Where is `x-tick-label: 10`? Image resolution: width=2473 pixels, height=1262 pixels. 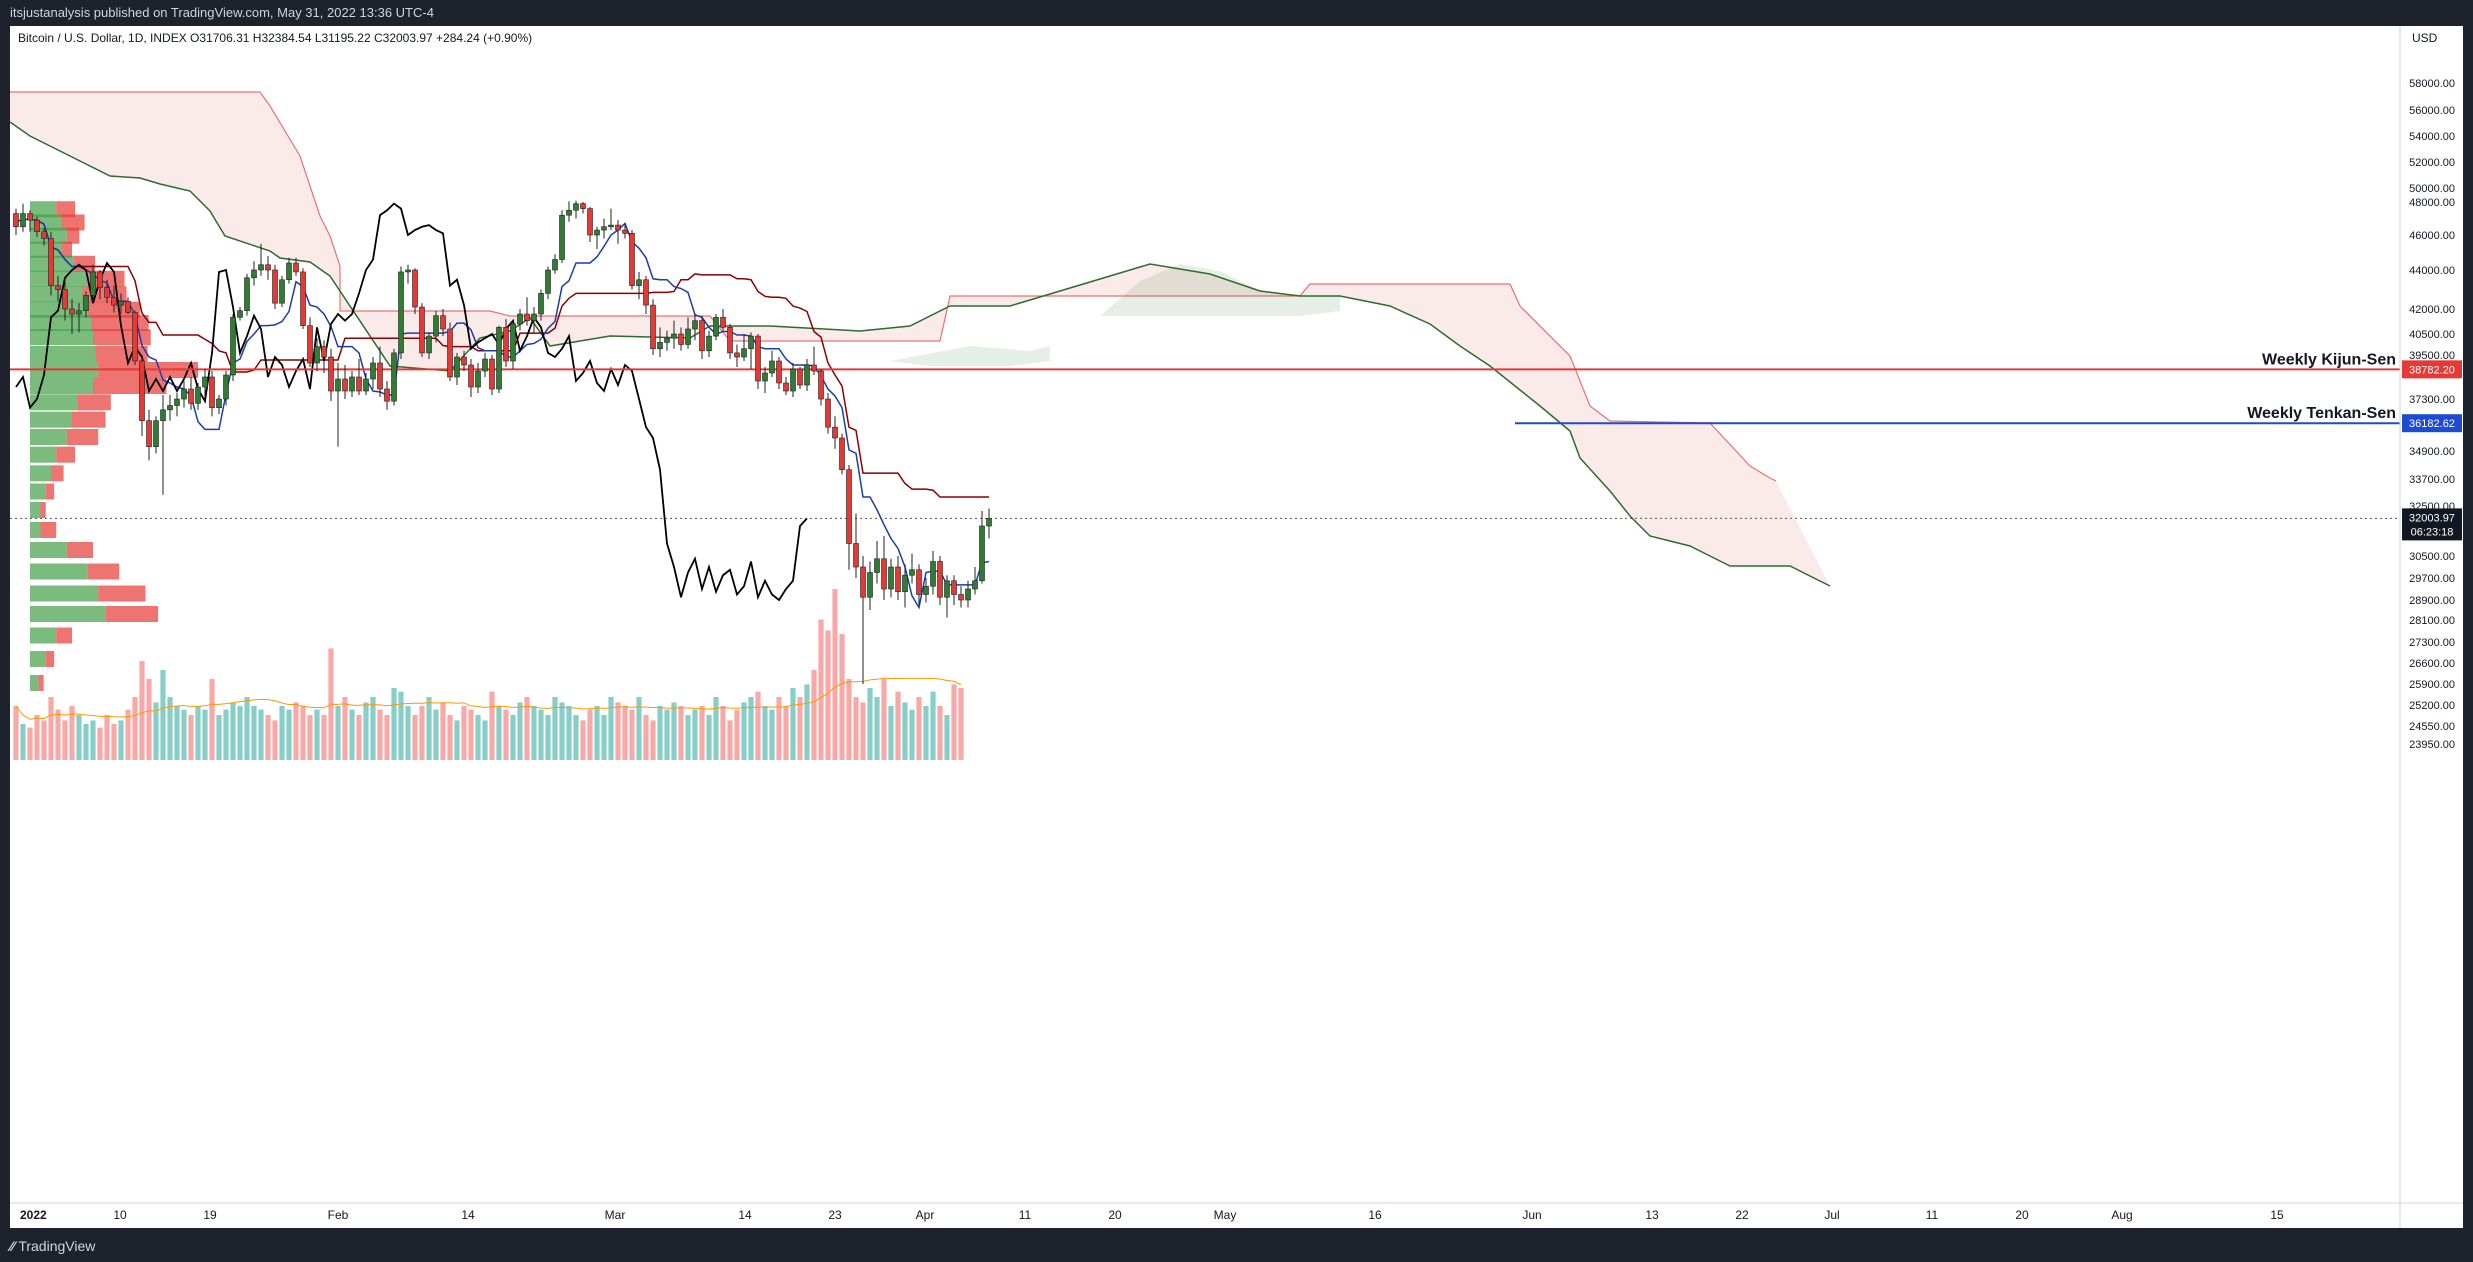 x-tick-label: 10 is located at coordinates (120, 1215).